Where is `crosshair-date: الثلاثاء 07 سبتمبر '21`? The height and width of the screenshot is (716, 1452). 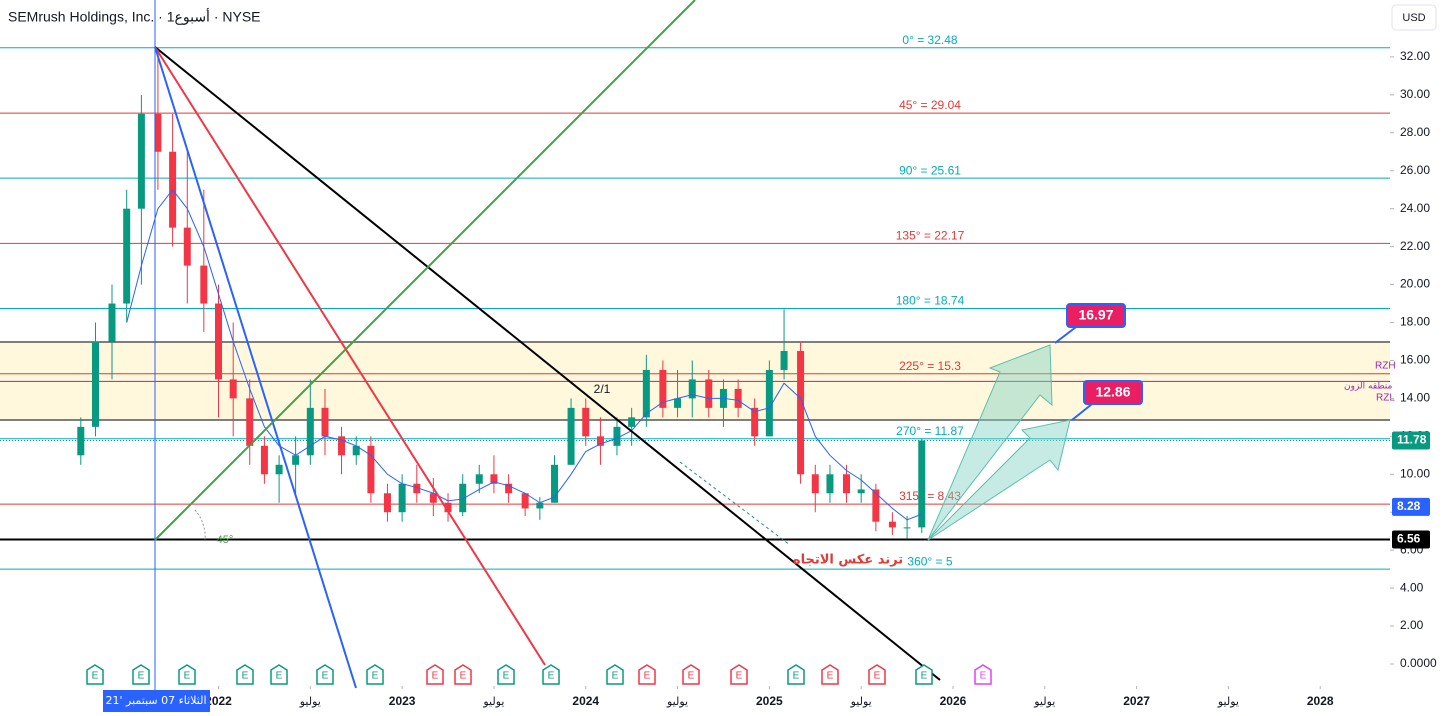 crosshair-date: الثلاثاء 07 سبتمبر '21 is located at coordinates (156, 700).